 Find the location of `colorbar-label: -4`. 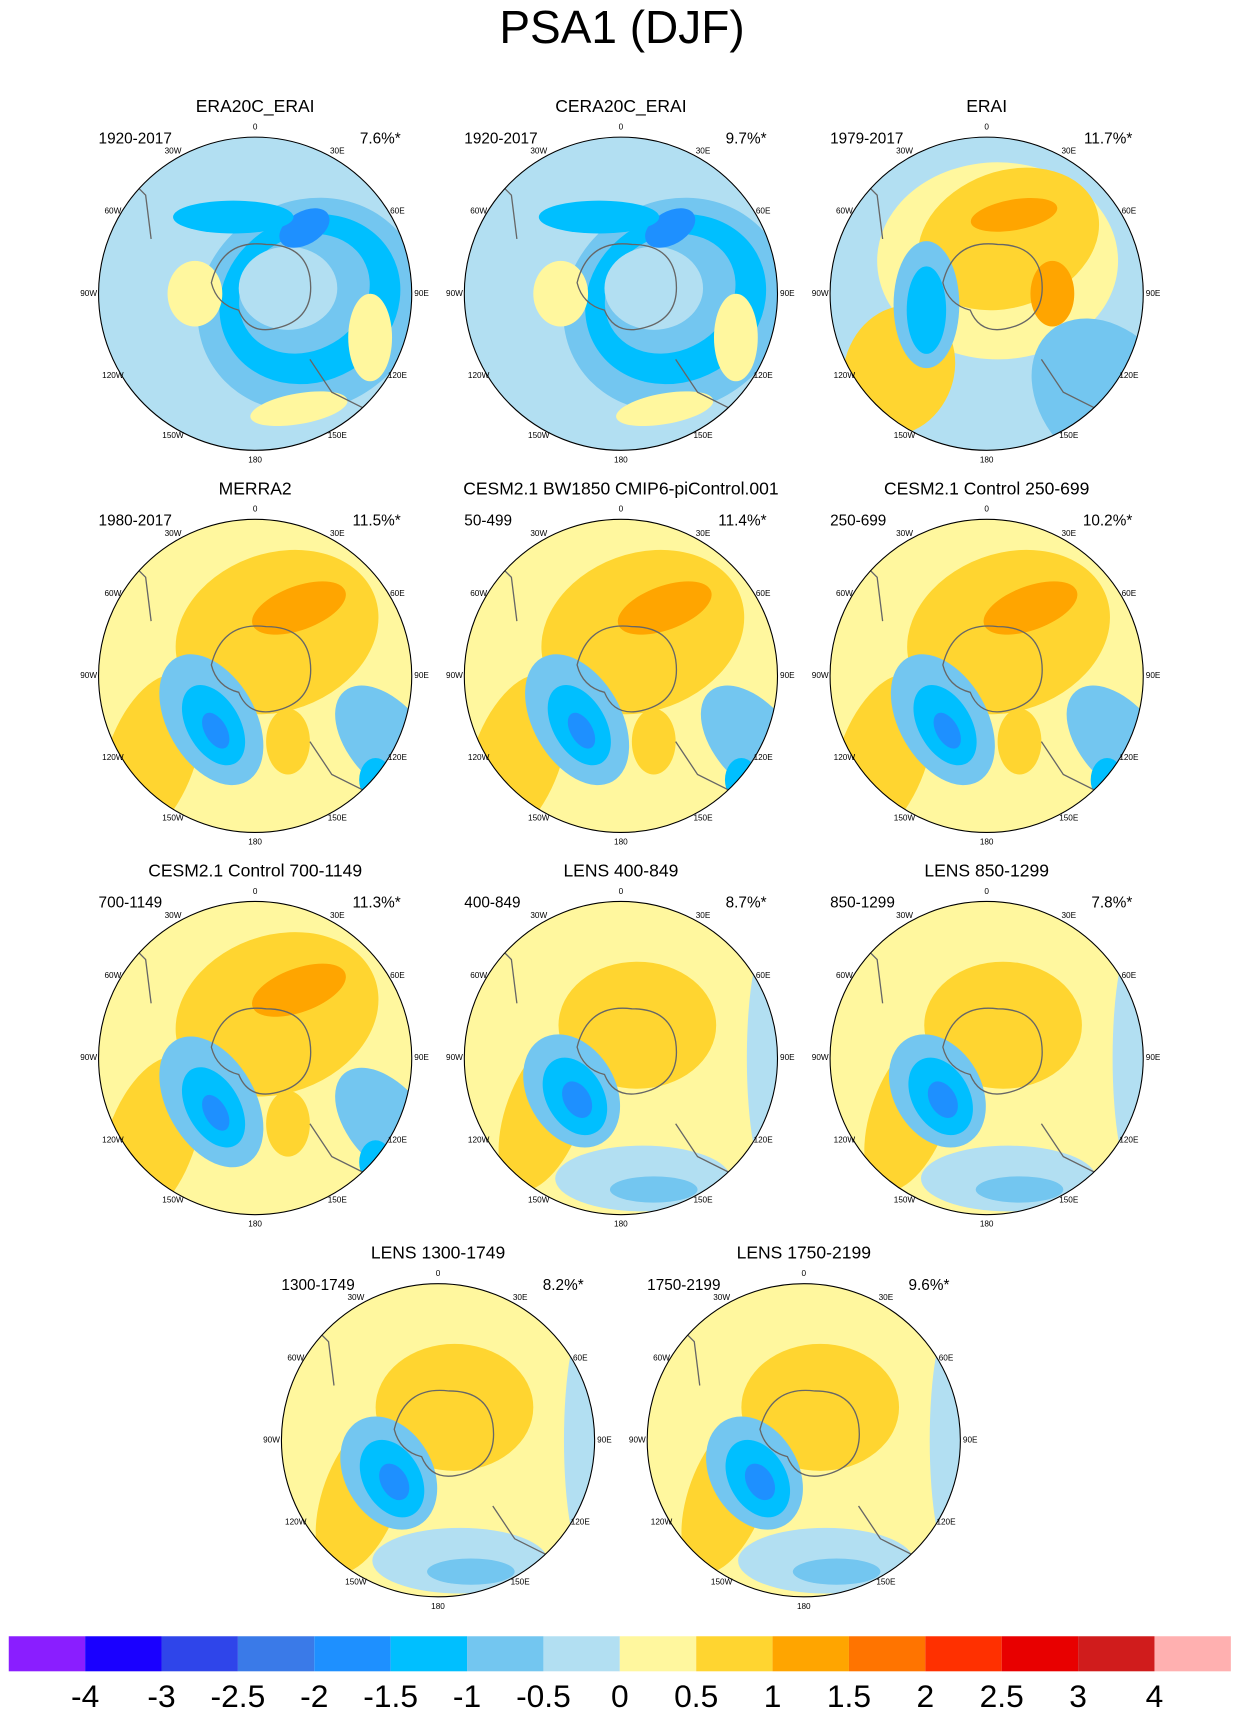

colorbar-label: -4 is located at coordinates (85, 1696).